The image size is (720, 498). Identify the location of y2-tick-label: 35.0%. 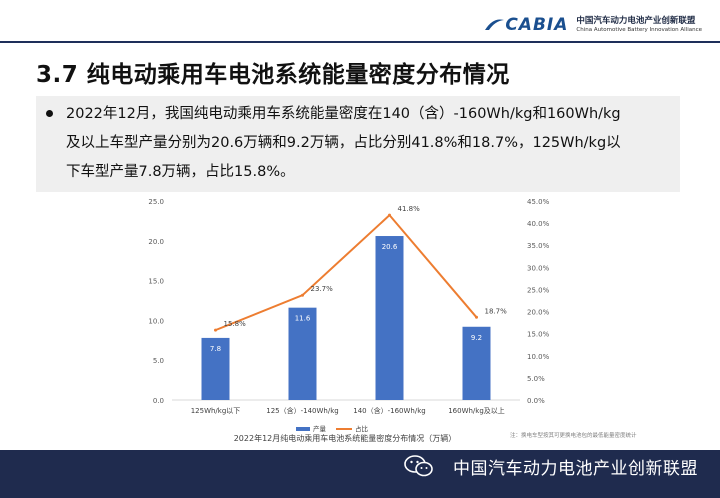
(538, 246).